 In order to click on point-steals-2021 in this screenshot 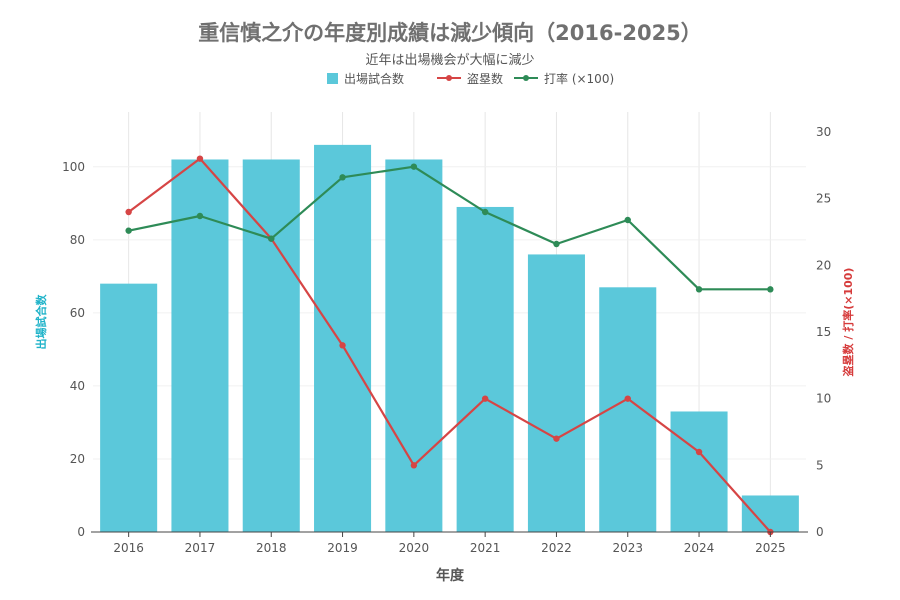, I will do `click(485, 398)`.